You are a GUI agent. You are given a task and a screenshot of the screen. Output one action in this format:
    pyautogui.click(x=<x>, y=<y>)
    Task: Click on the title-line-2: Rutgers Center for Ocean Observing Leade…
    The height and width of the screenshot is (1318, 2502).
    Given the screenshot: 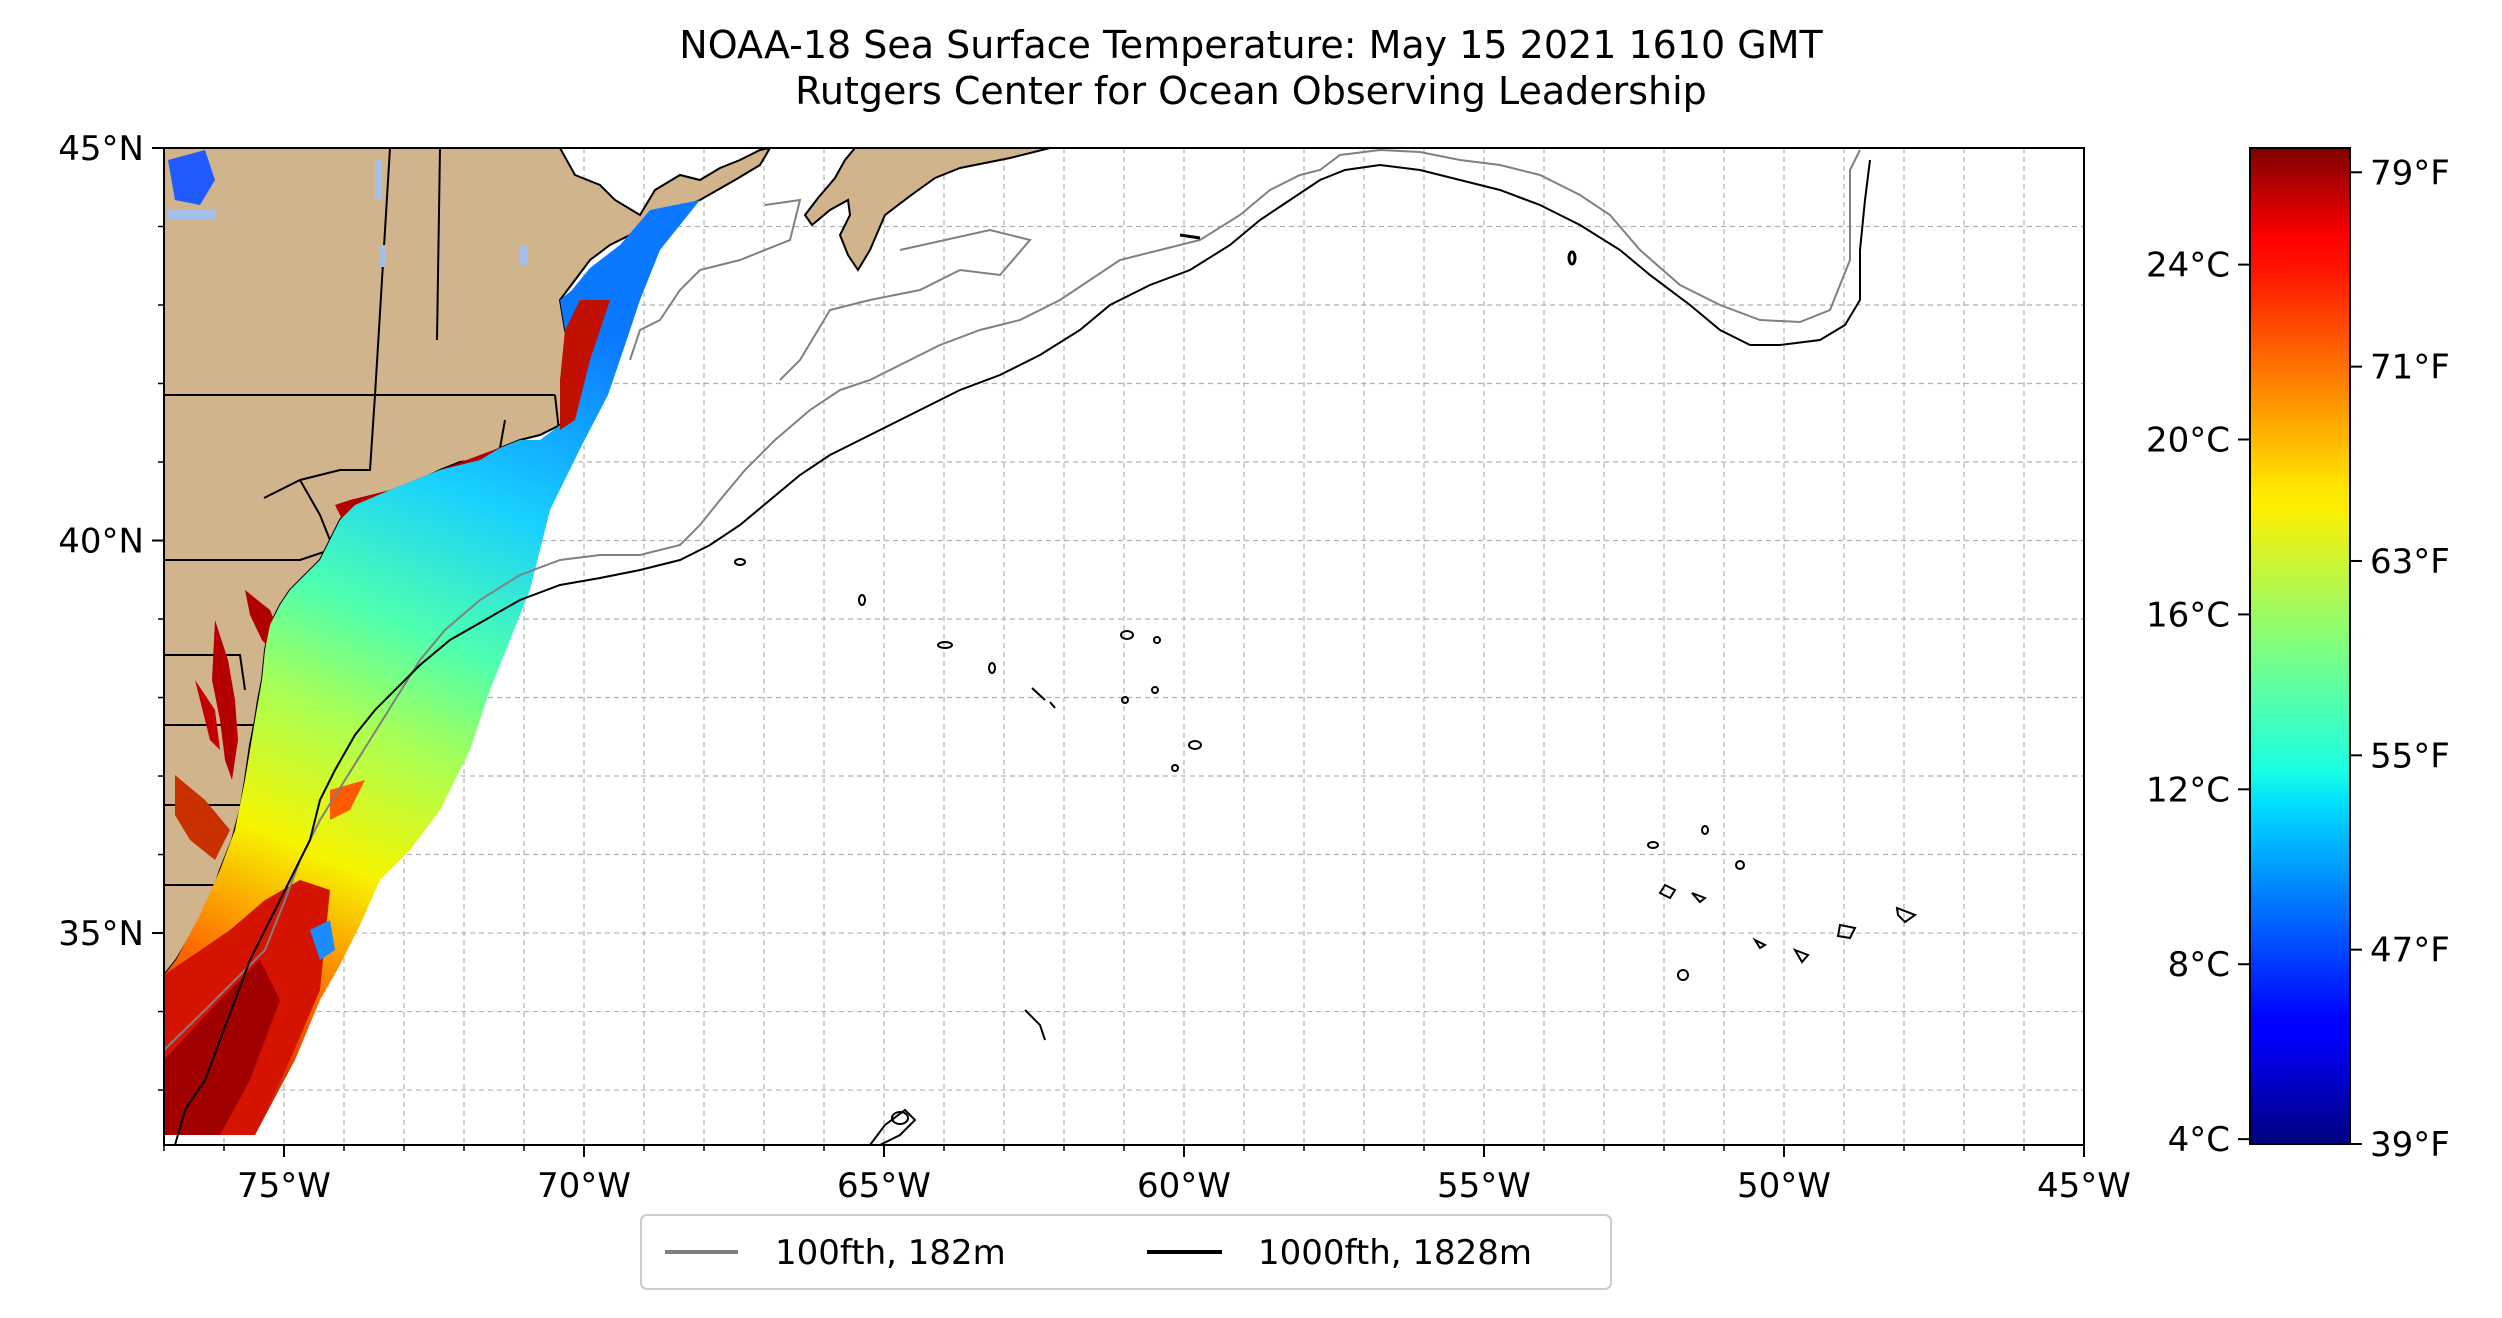 What is the action you would take?
    pyautogui.click(x=1251, y=91)
    